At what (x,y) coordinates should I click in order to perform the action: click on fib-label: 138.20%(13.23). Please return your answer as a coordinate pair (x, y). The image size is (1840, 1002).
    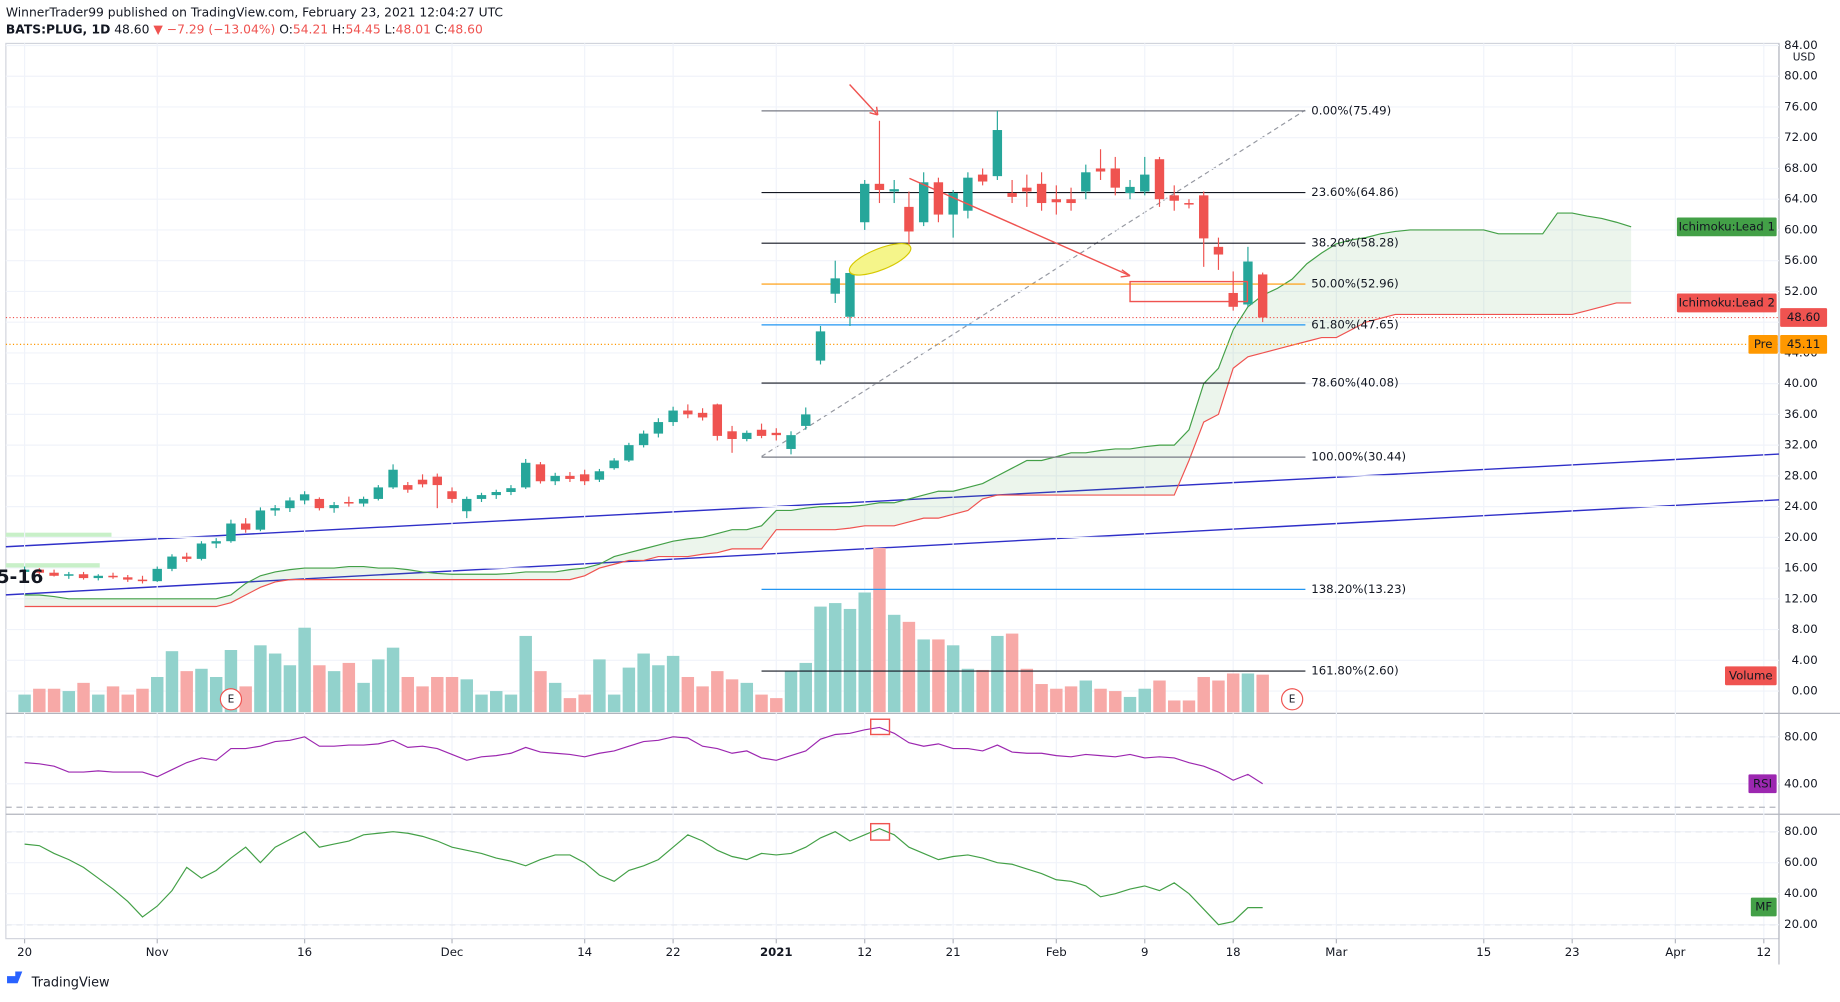
    Looking at the image, I should click on (1358, 589).